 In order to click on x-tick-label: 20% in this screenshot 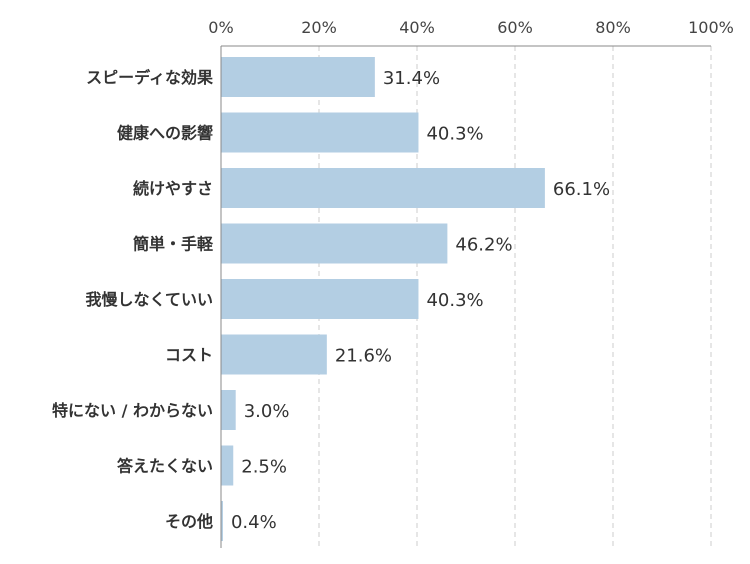, I will do `click(319, 27)`.